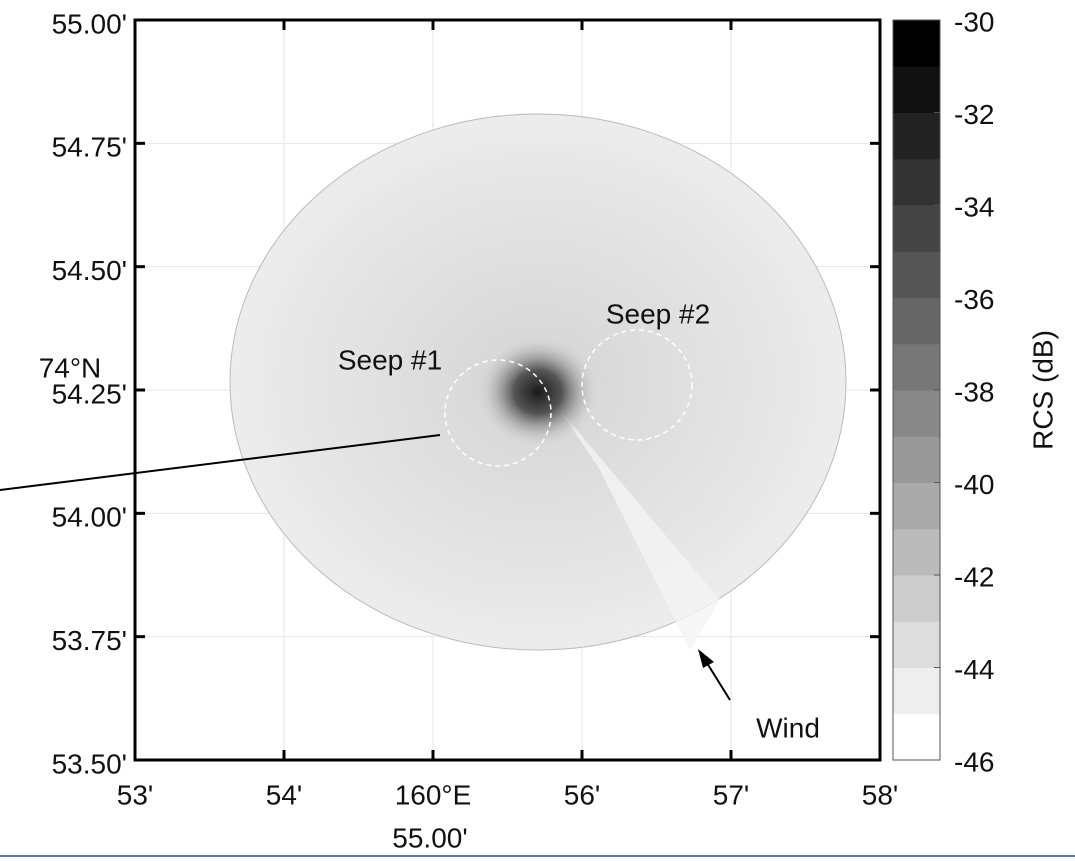 The width and height of the screenshot is (1075, 861). I want to click on colorbar-tick-label: -44, so click(974, 669).